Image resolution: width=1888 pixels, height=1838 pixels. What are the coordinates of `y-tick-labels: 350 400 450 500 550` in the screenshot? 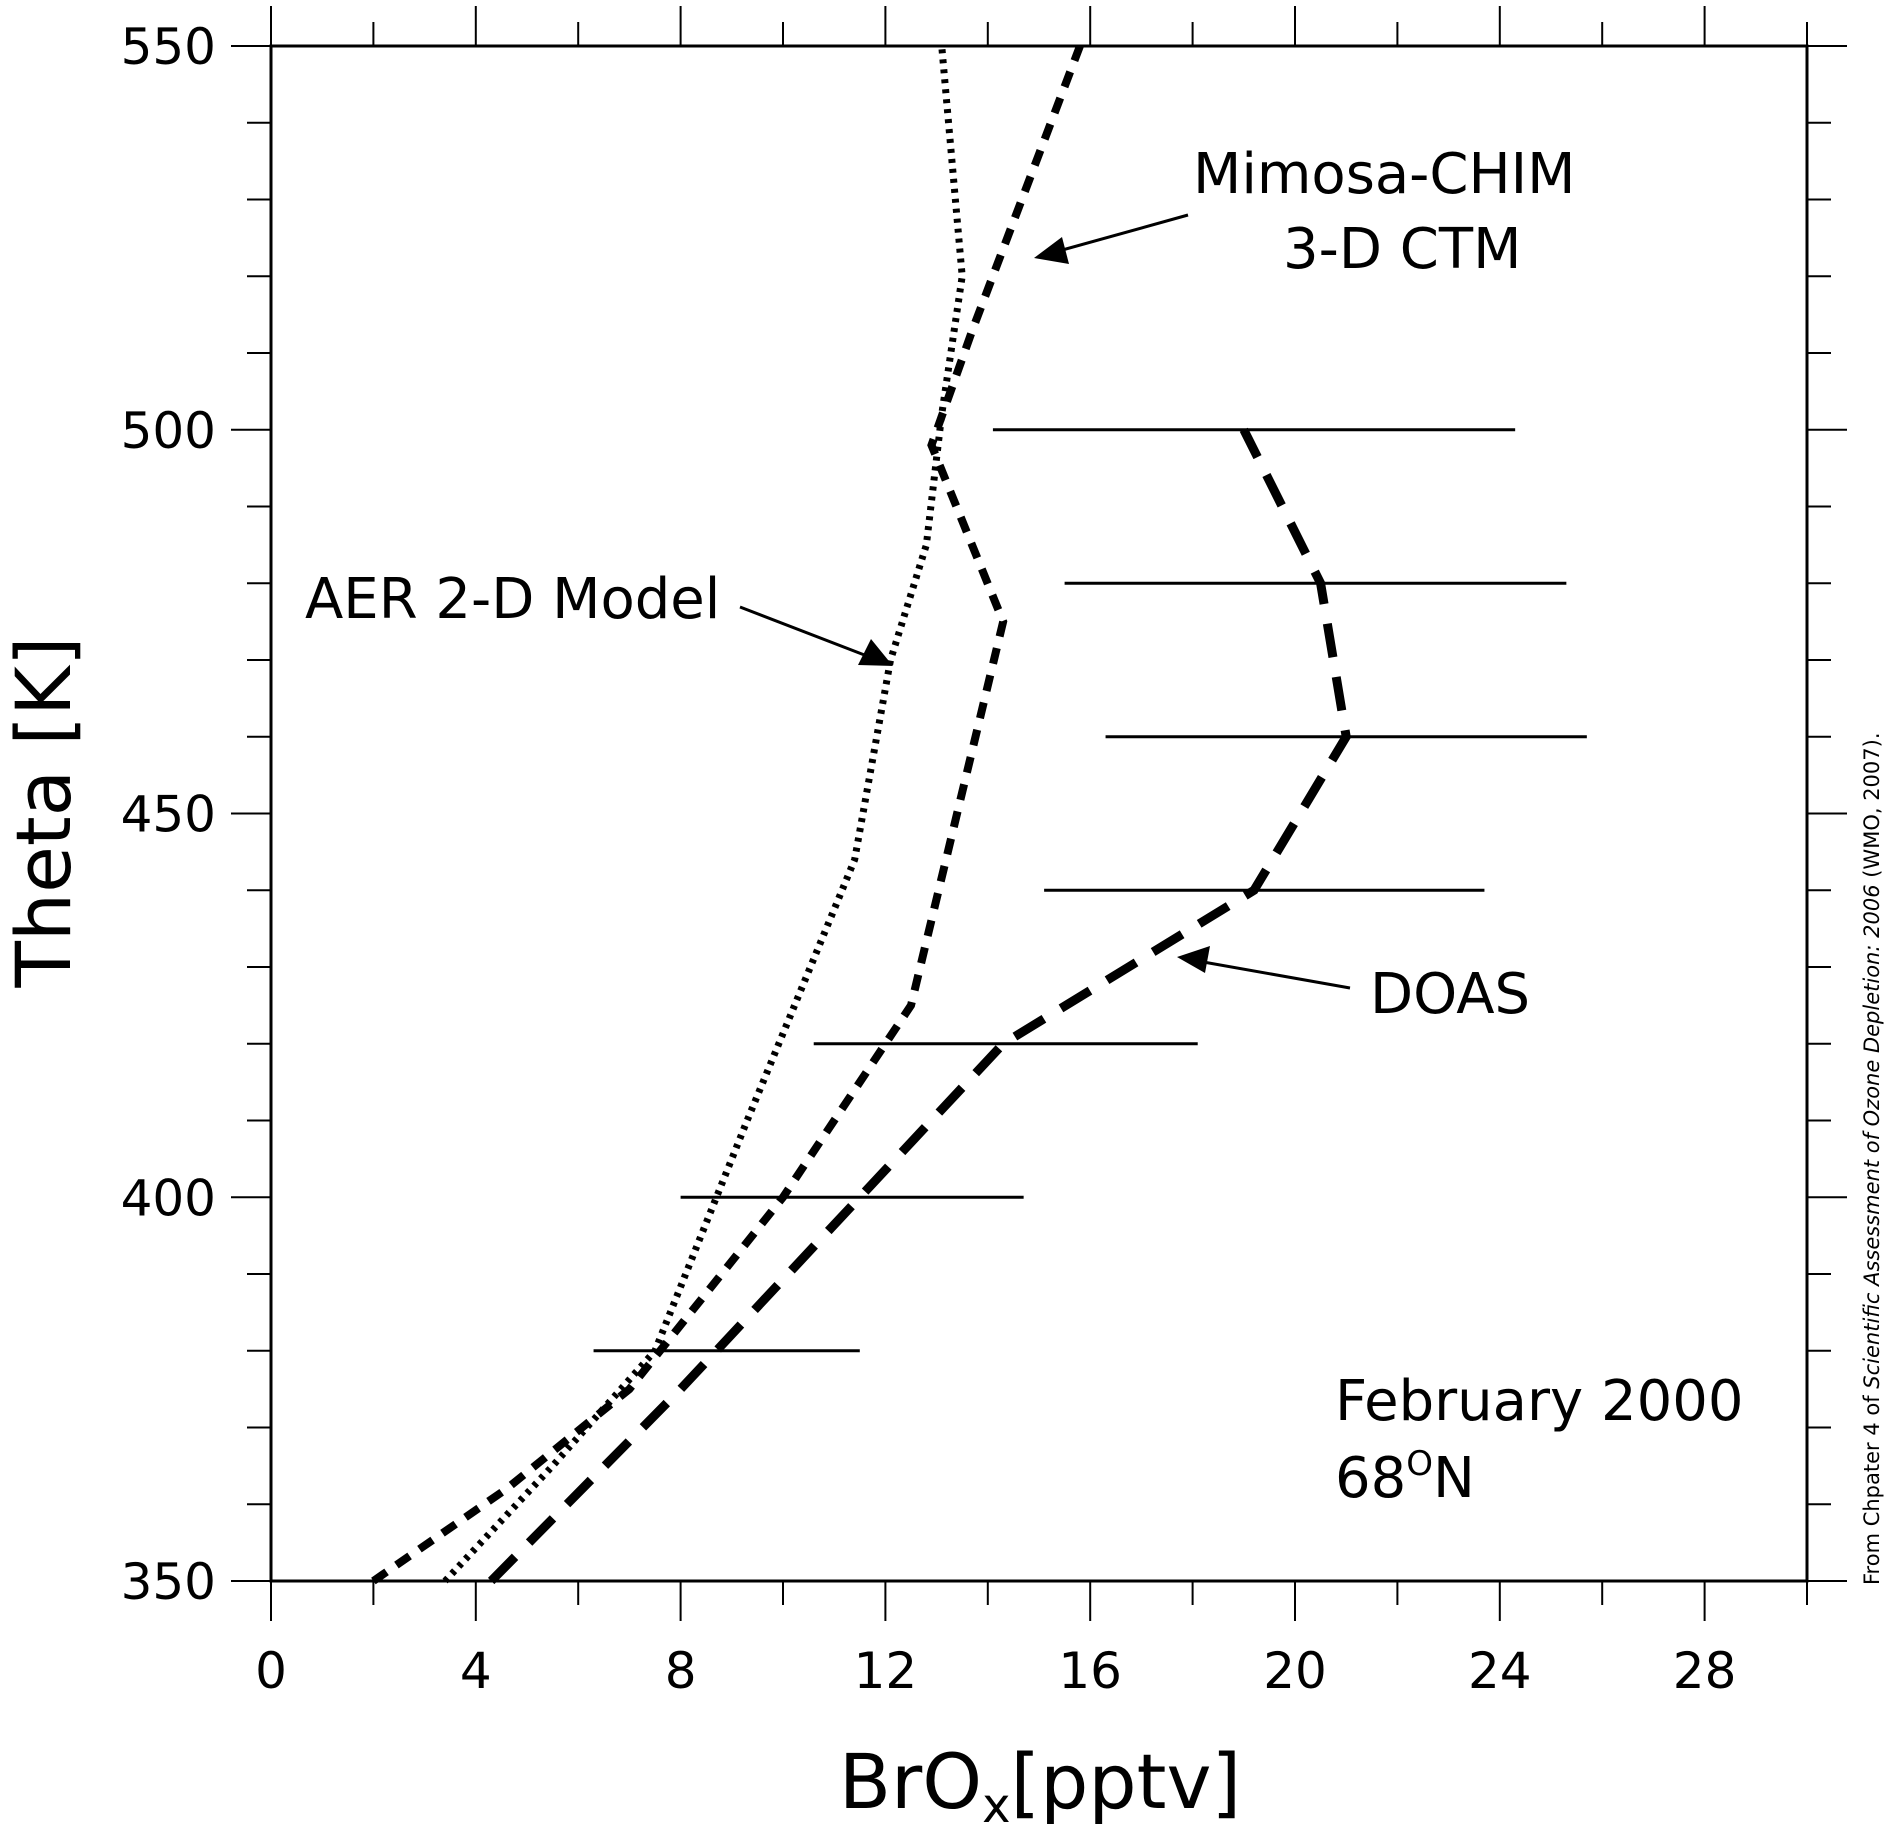 It's located at (168, 814).